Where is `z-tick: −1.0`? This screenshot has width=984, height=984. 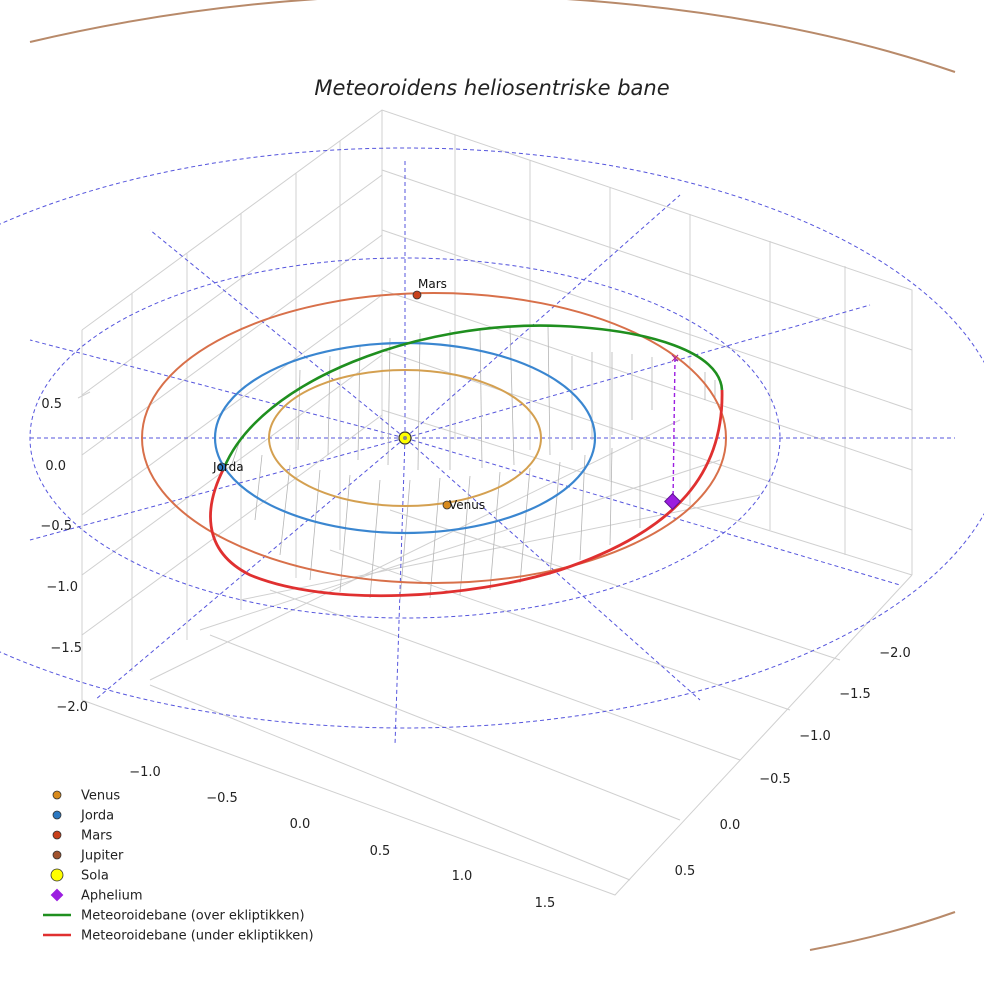
z-tick: −1.0 is located at coordinates (62, 587).